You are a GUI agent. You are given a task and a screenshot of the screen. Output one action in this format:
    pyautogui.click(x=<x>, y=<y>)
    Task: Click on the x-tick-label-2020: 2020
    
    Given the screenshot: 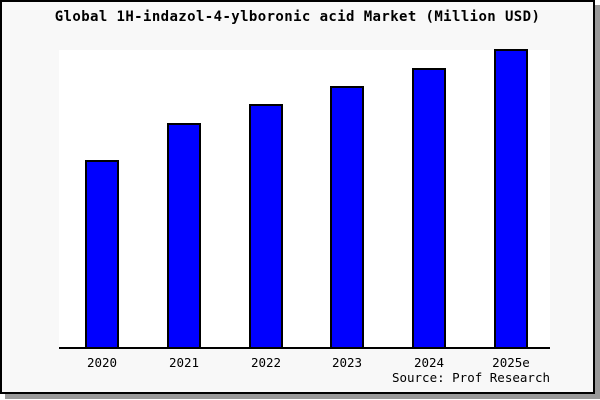 What is the action you would take?
    pyautogui.click(x=102, y=362)
    